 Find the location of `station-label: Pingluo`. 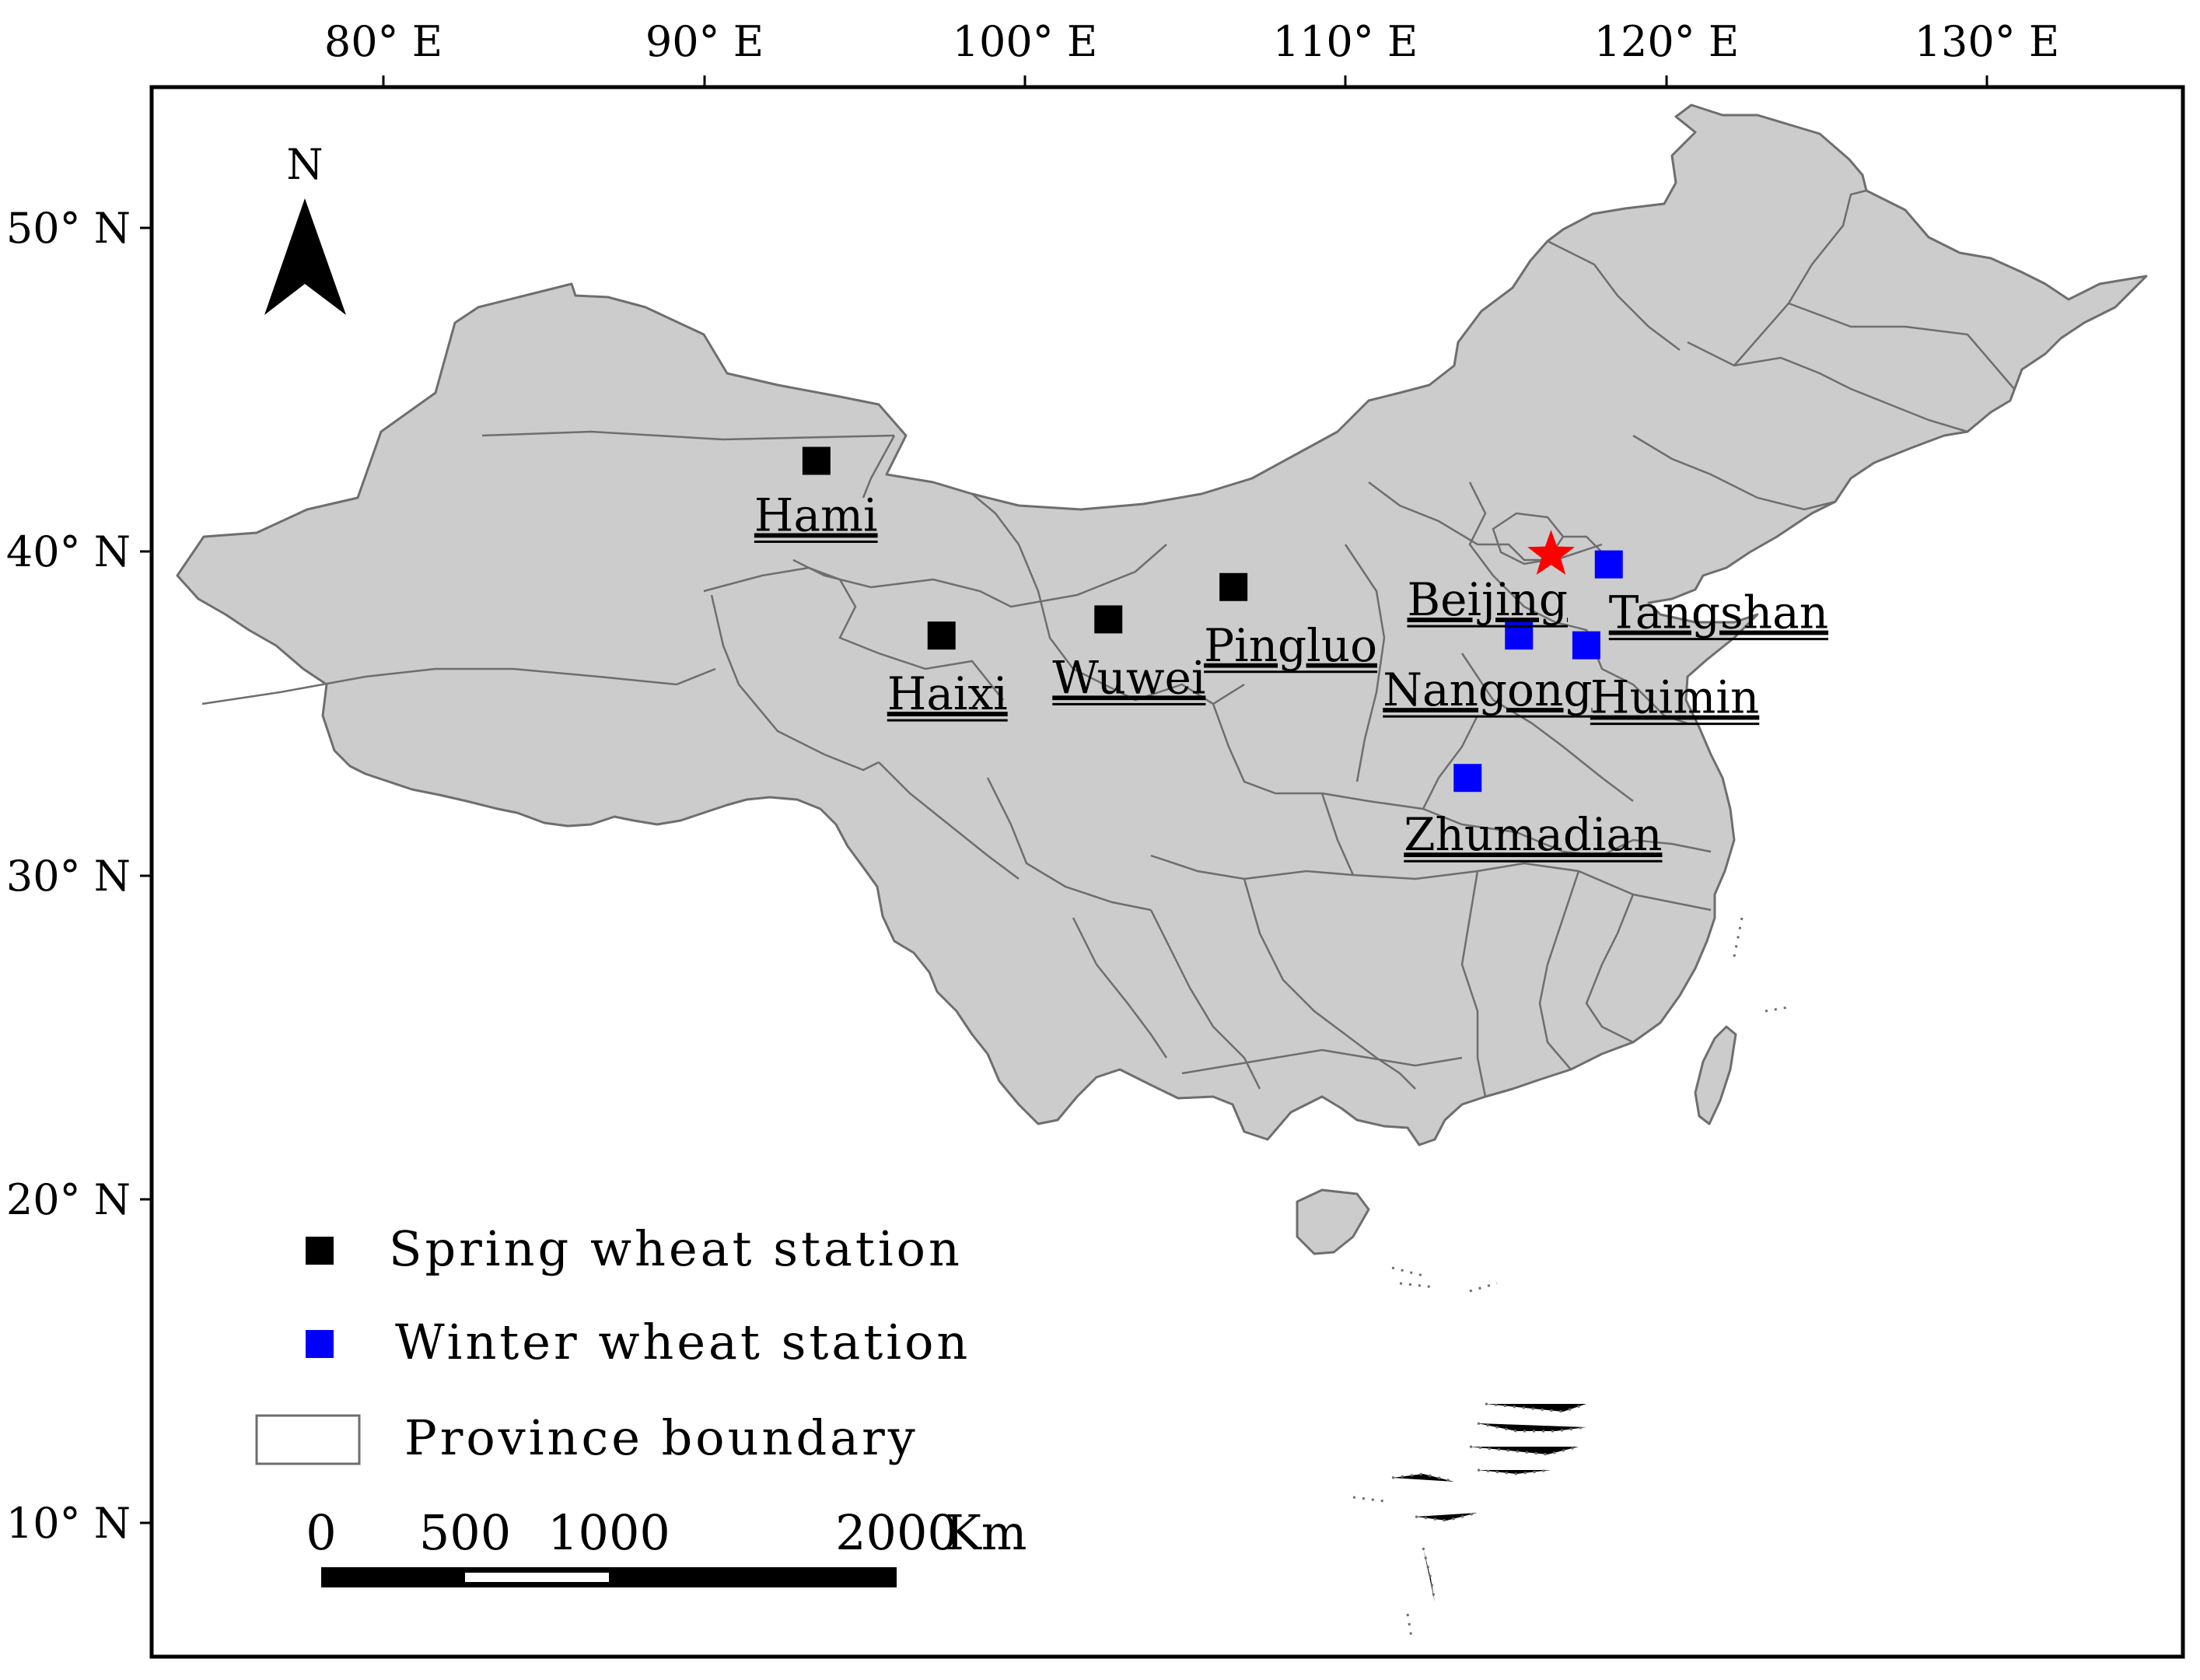

station-label: Pingluo is located at coordinates (1290, 645).